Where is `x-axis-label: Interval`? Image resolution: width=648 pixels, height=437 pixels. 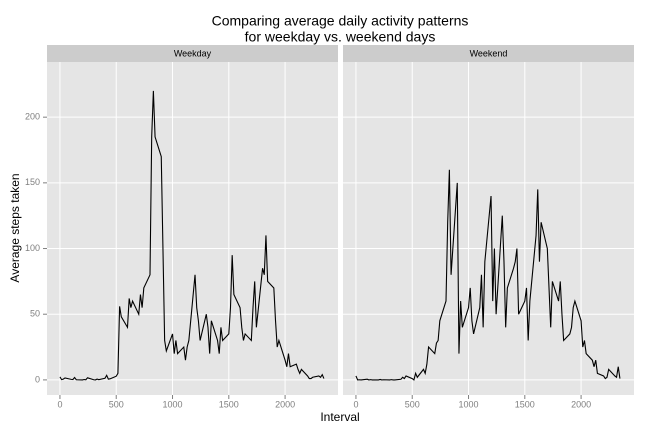 x-axis-label: Interval is located at coordinates (339, 417).